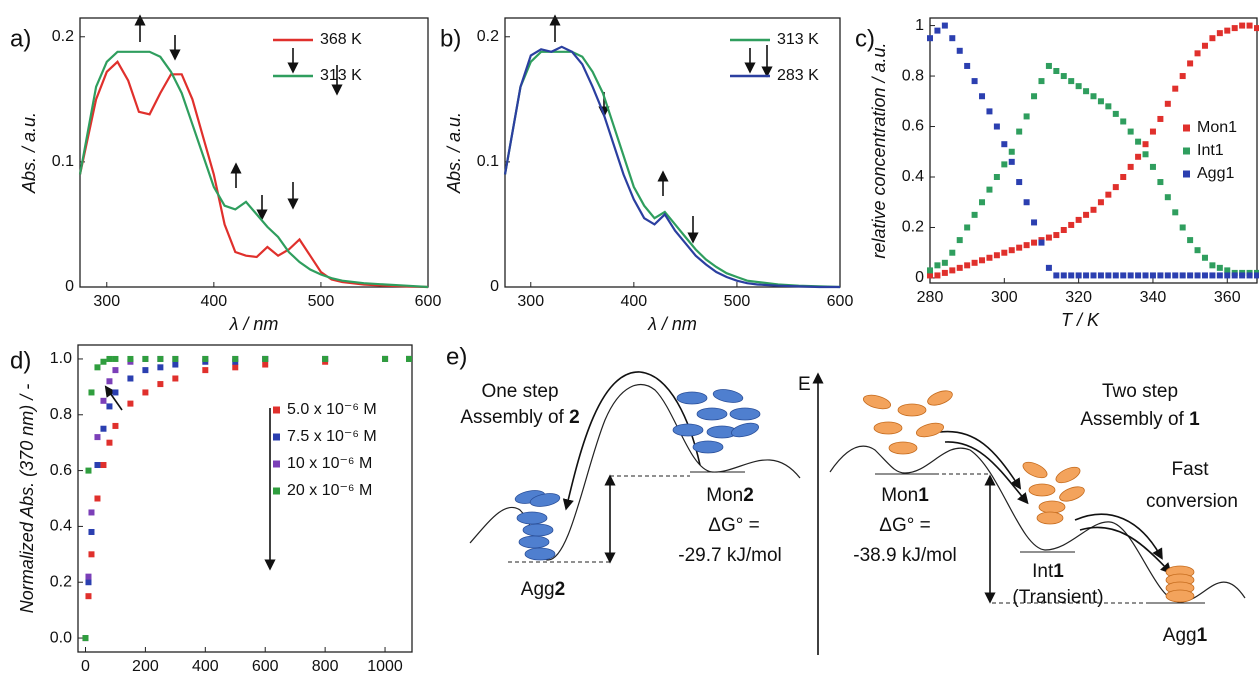 This screenshot has width=1259, height=675. What do you see at coordinates (145, 666) in the screenshot?
I see `x-tick-label: 200` at bounding box center [145, 666].